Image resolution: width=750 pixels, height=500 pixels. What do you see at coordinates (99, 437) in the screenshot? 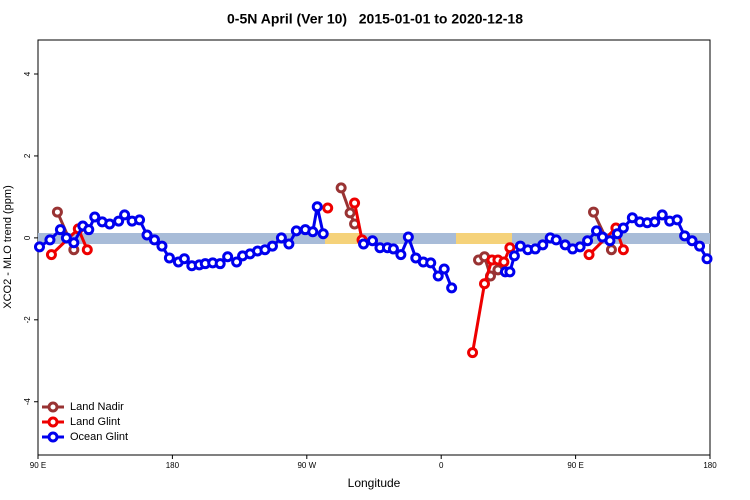
I see `legend-label: Ocean Glint` at bounding box center [99, 437].